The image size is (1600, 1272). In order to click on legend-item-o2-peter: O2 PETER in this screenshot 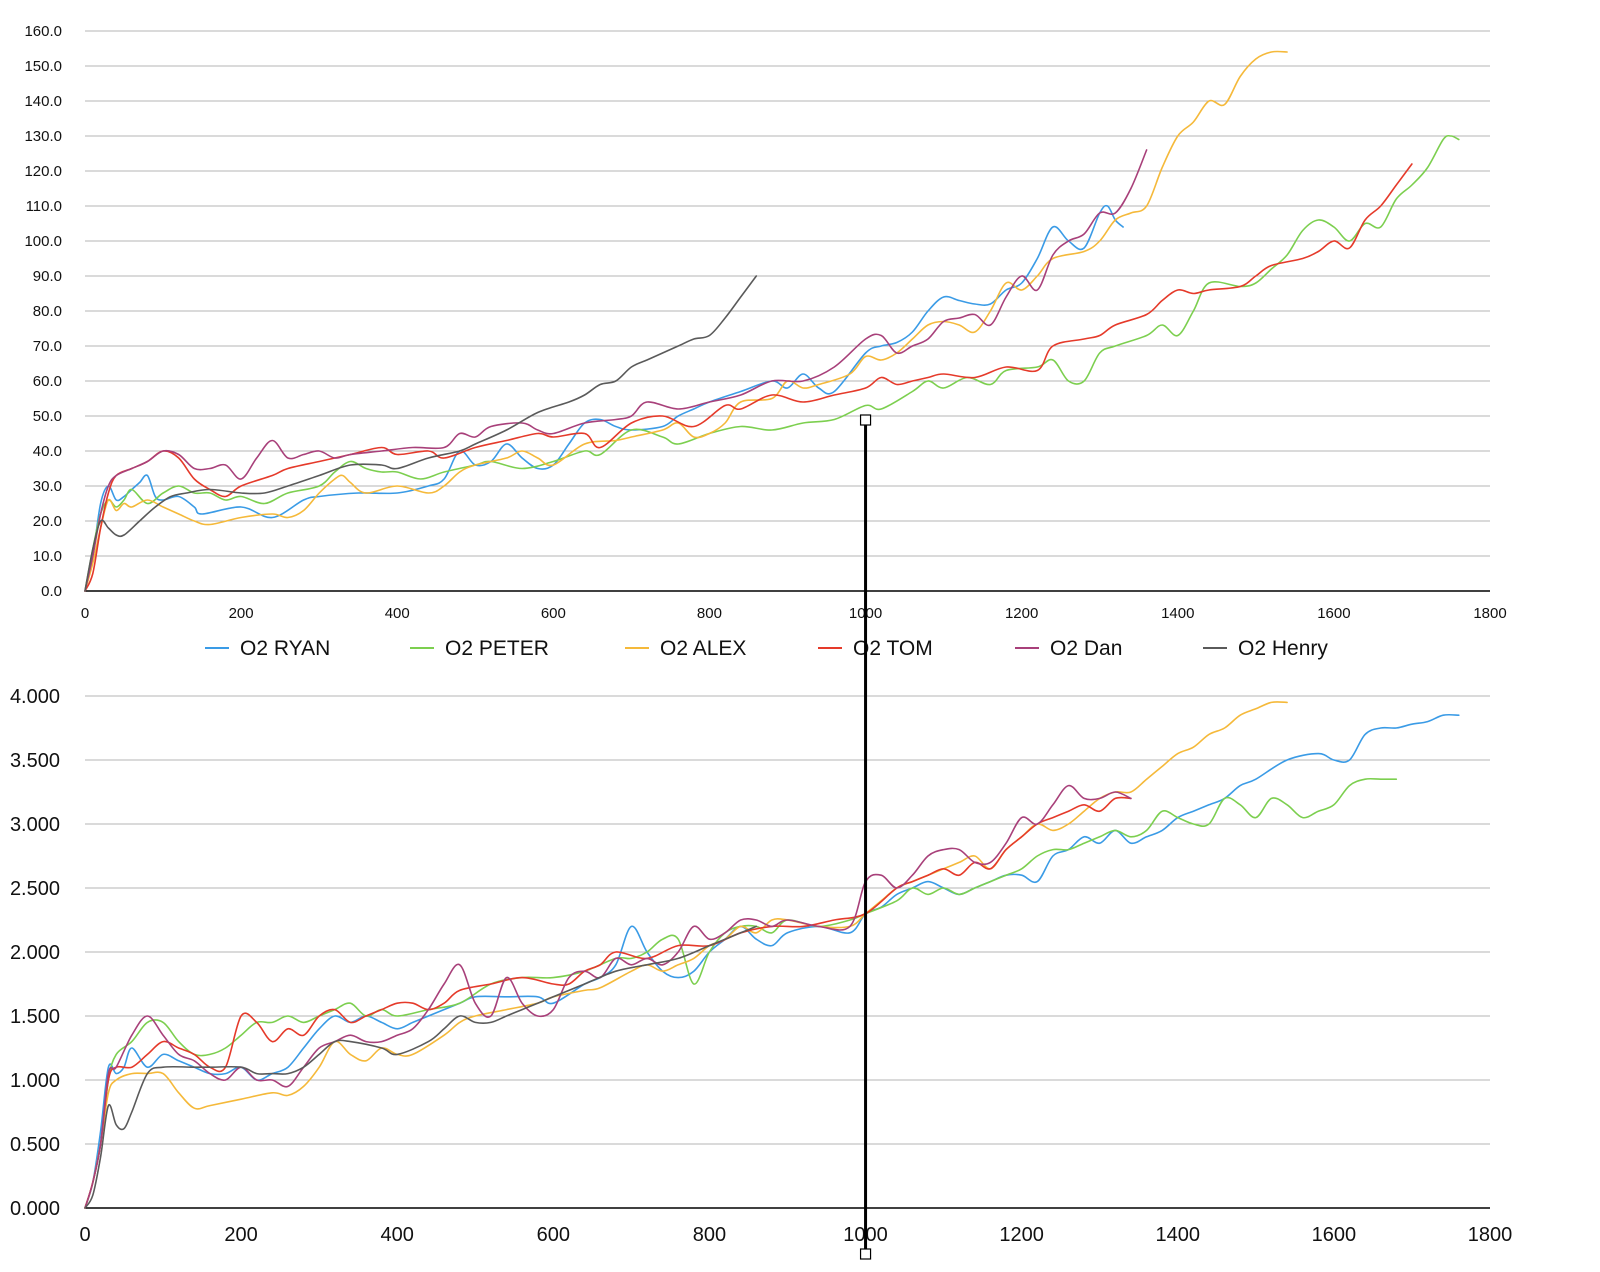, I will do `click(479, 648)`.